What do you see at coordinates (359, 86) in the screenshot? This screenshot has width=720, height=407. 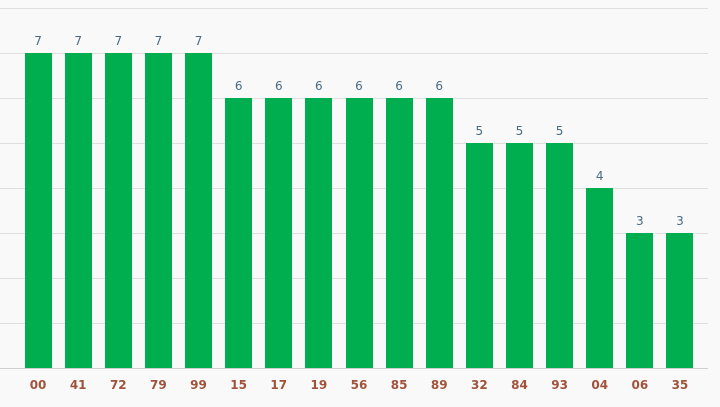 I see `value-label-56: 6` at bounding box center [359, 86].